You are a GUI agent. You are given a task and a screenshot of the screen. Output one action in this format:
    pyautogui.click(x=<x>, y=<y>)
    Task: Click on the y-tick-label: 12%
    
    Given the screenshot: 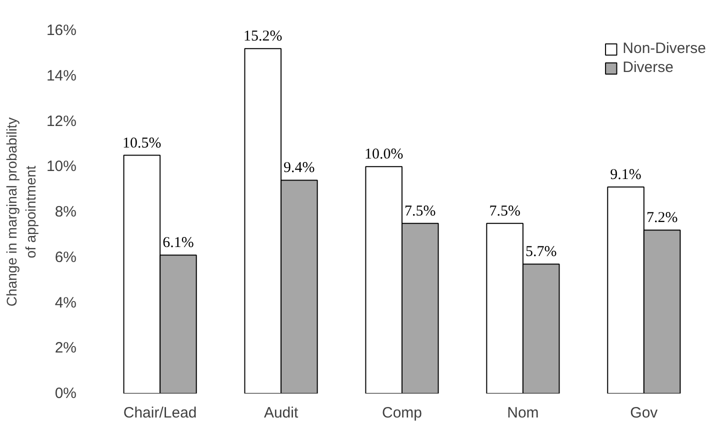 What is the action you would take?
    pyautogui.click(x=61, y=121)
    